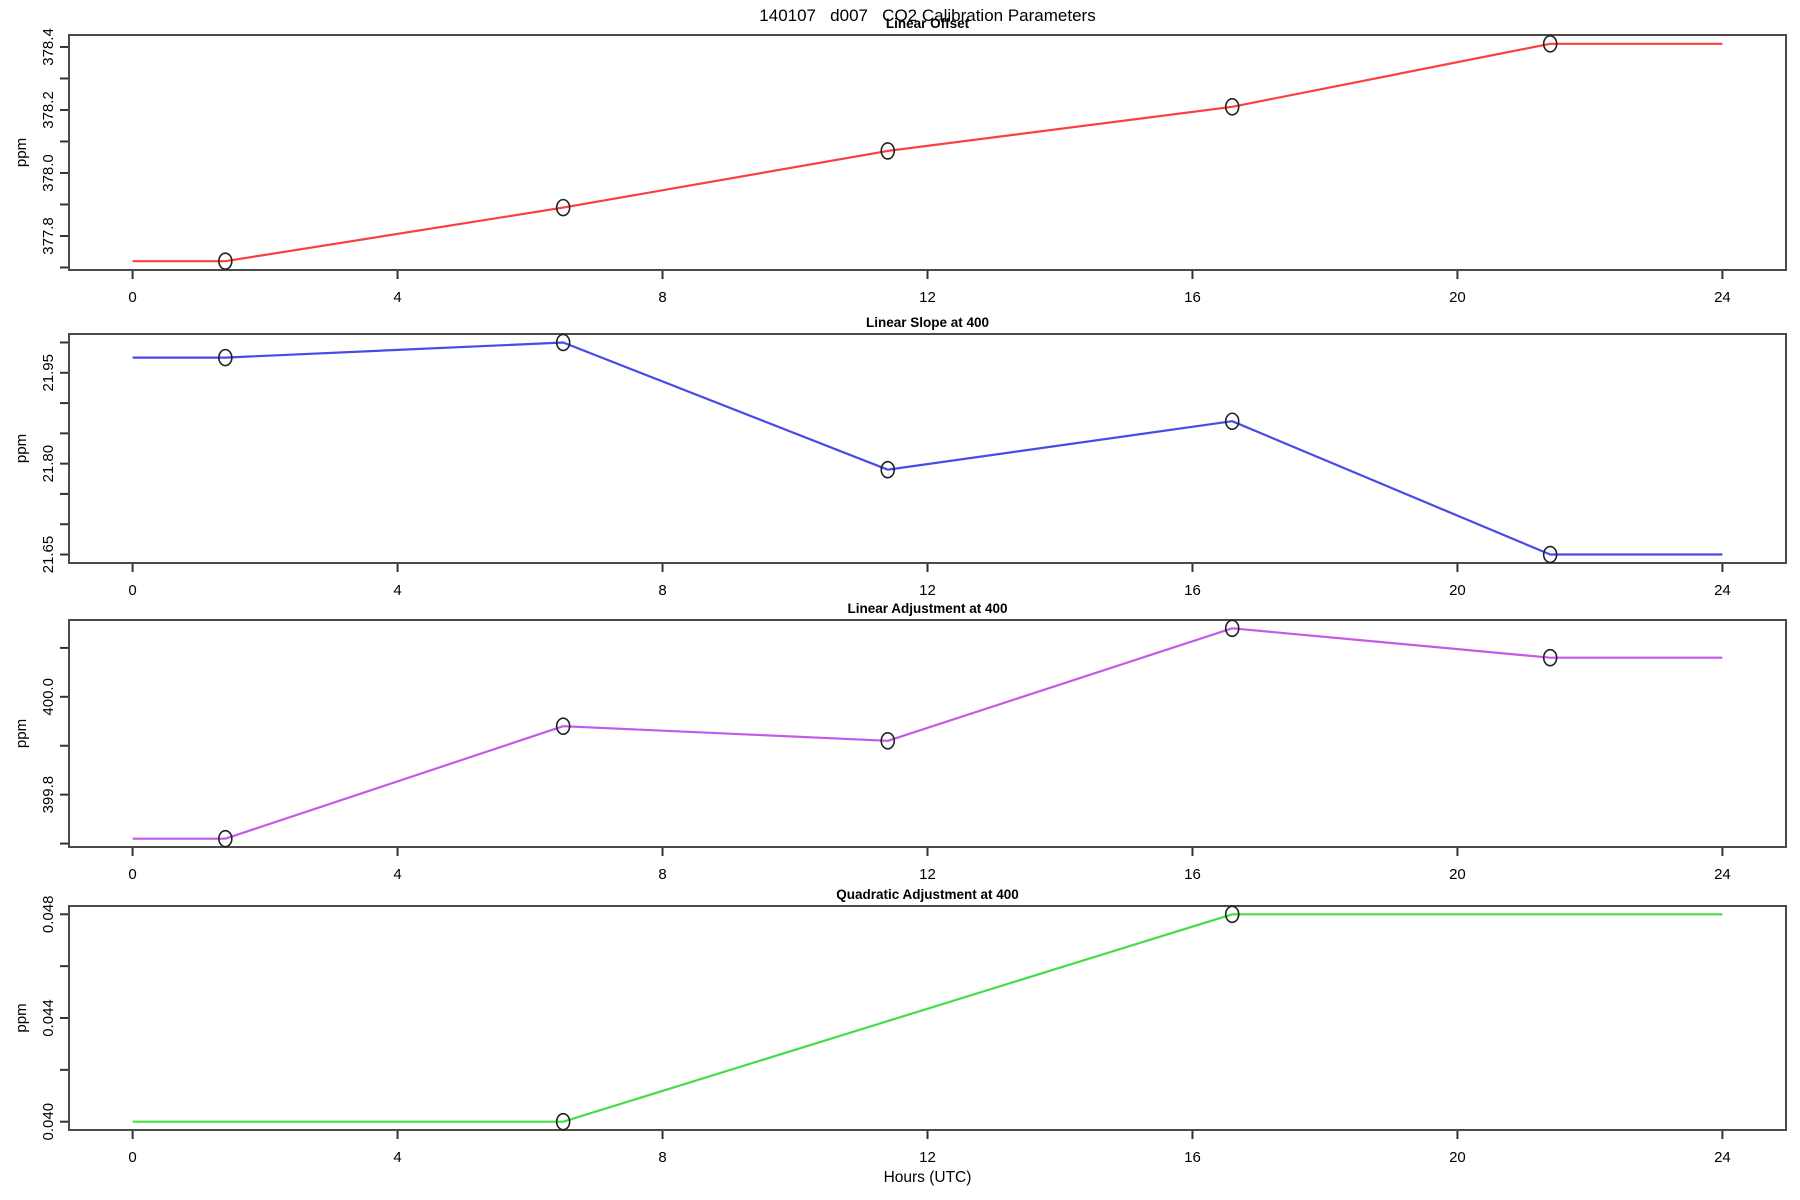 This screenshot has height=1200, width=1800. Describe the element at coordinates (48, 373) in the screenshot. I see `y-tick-label: 21.95` at that location.